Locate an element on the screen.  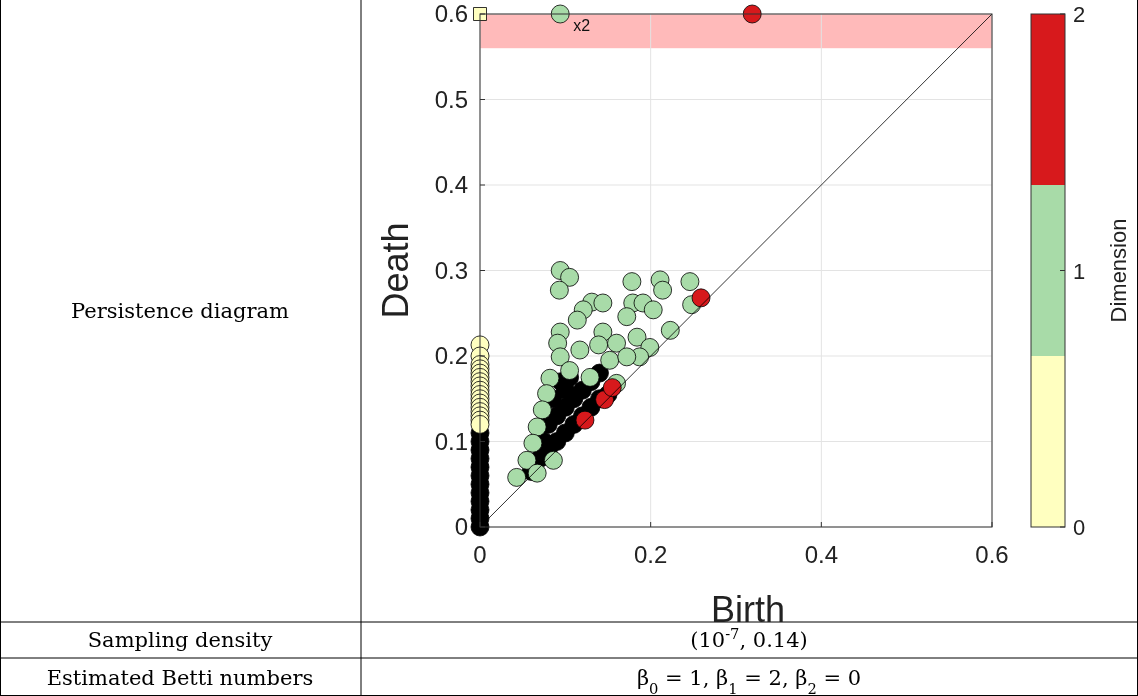
color-bar-label: 1 is located at coordinates (1079, 271).